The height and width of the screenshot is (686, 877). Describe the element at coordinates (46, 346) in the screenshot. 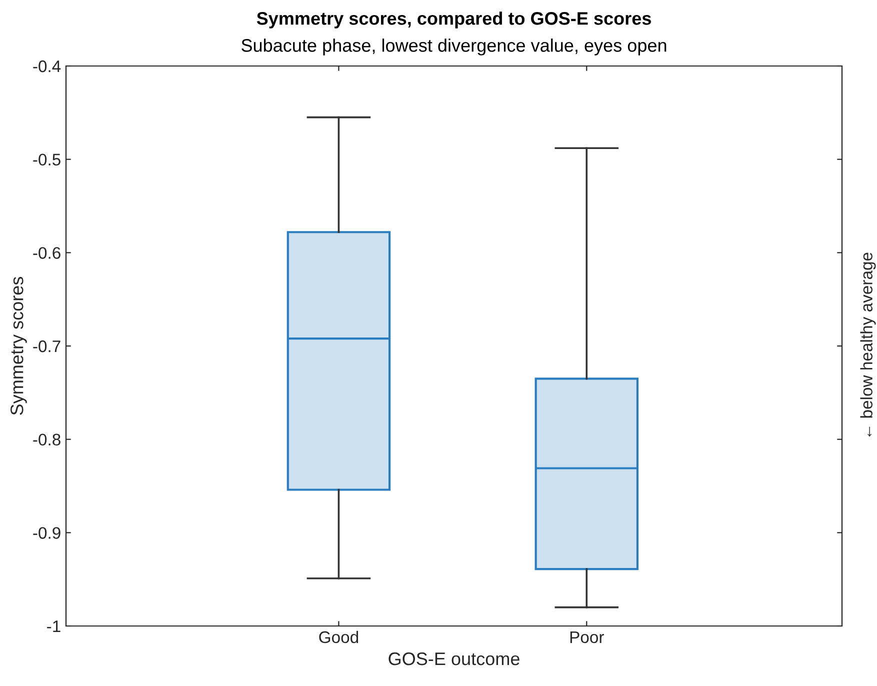

I see `y-tick-label: -0.7` at that location.